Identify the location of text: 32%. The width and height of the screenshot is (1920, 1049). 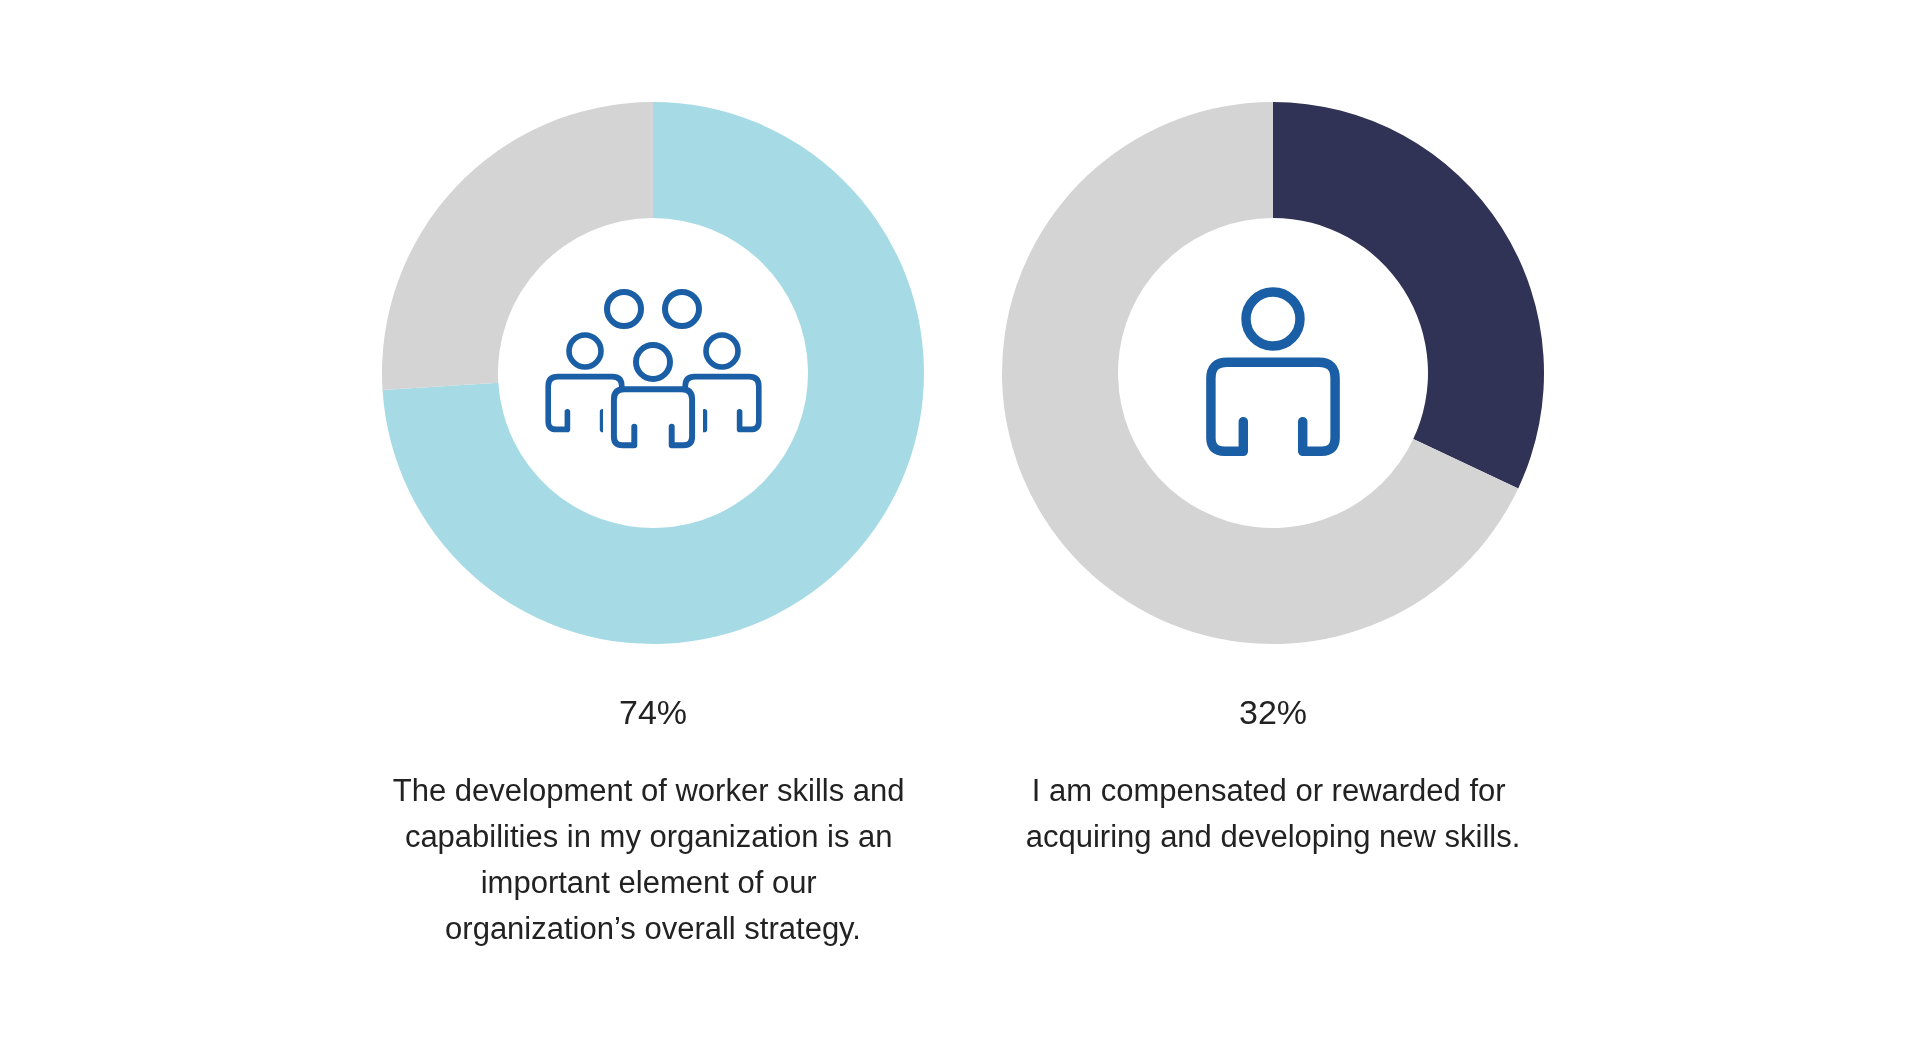
(1273, 712).